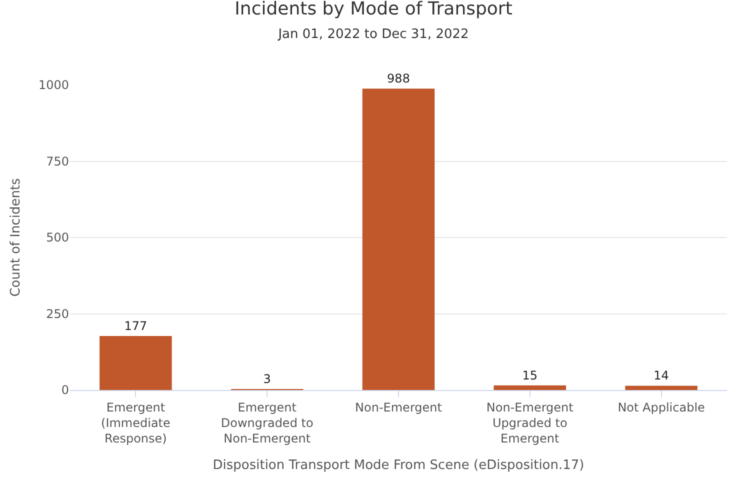  Describe the element at coordinates (267, 423) in the screenshot. I see `x-tick-label: Emergent Downgraded to Non-Emergent` at that location.